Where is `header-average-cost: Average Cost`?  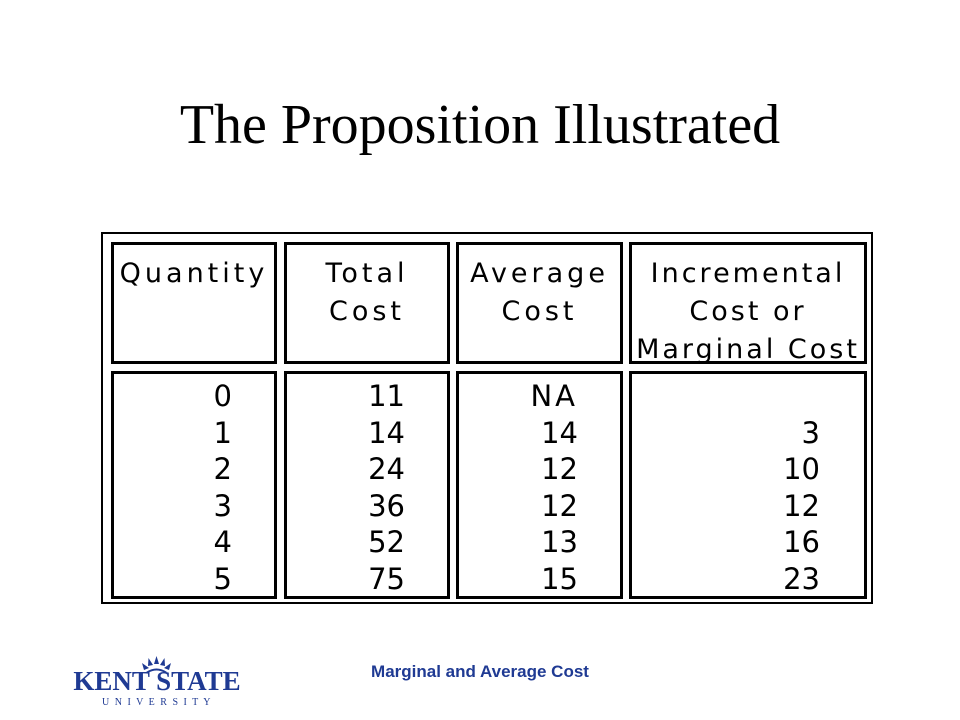
header-average-cost: Average Cost is located at coordinates (539, 303).